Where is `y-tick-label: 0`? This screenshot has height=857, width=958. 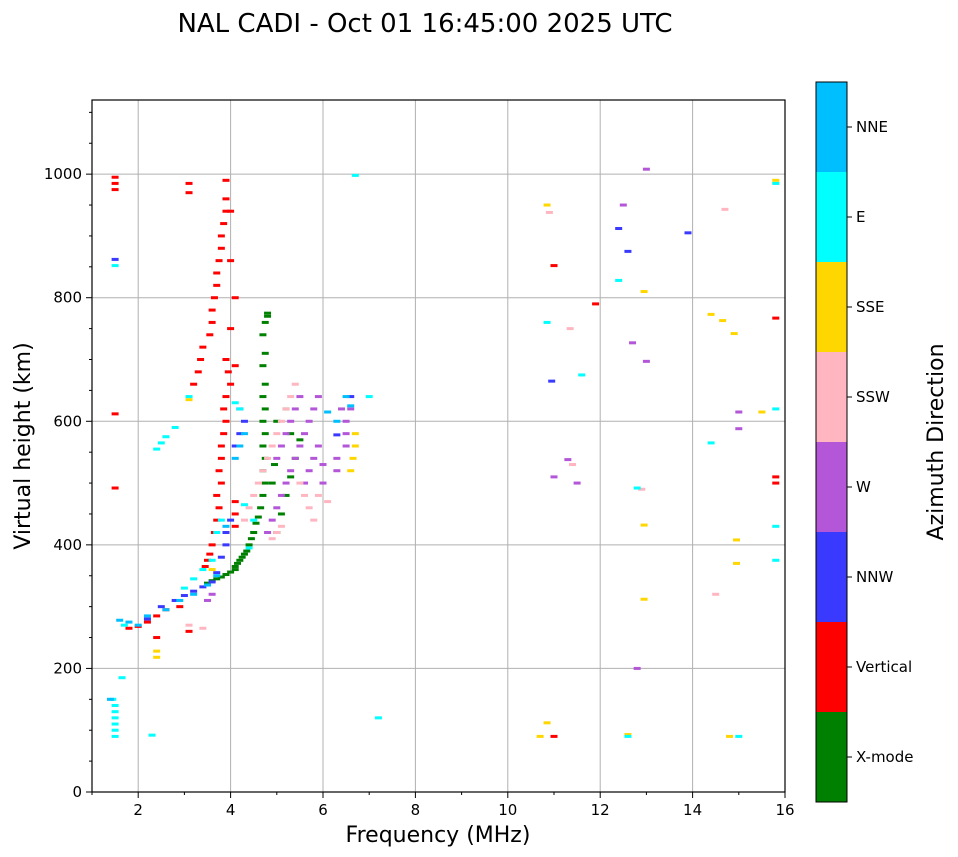 y-tick-label: 0 is located at coordinates (77, 792).